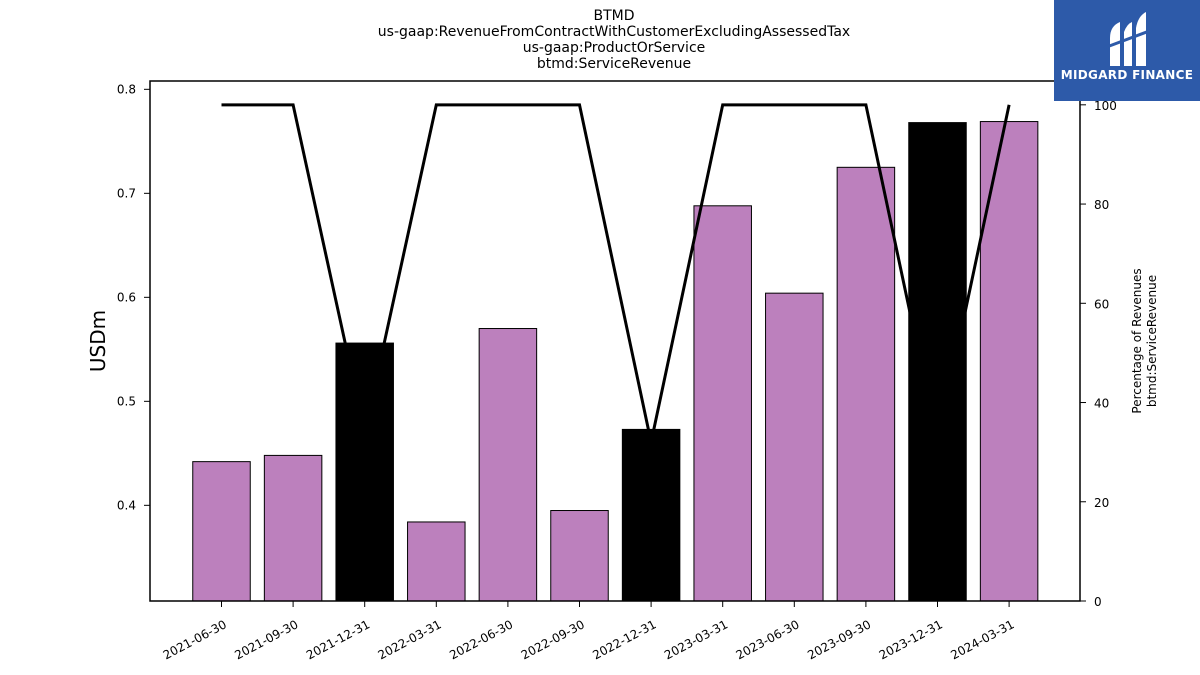  What do you see at coordinates (410, 639) in the screenshot?
I see `x-tick-label: 2022-03-31` at bounding box center [410, 639].